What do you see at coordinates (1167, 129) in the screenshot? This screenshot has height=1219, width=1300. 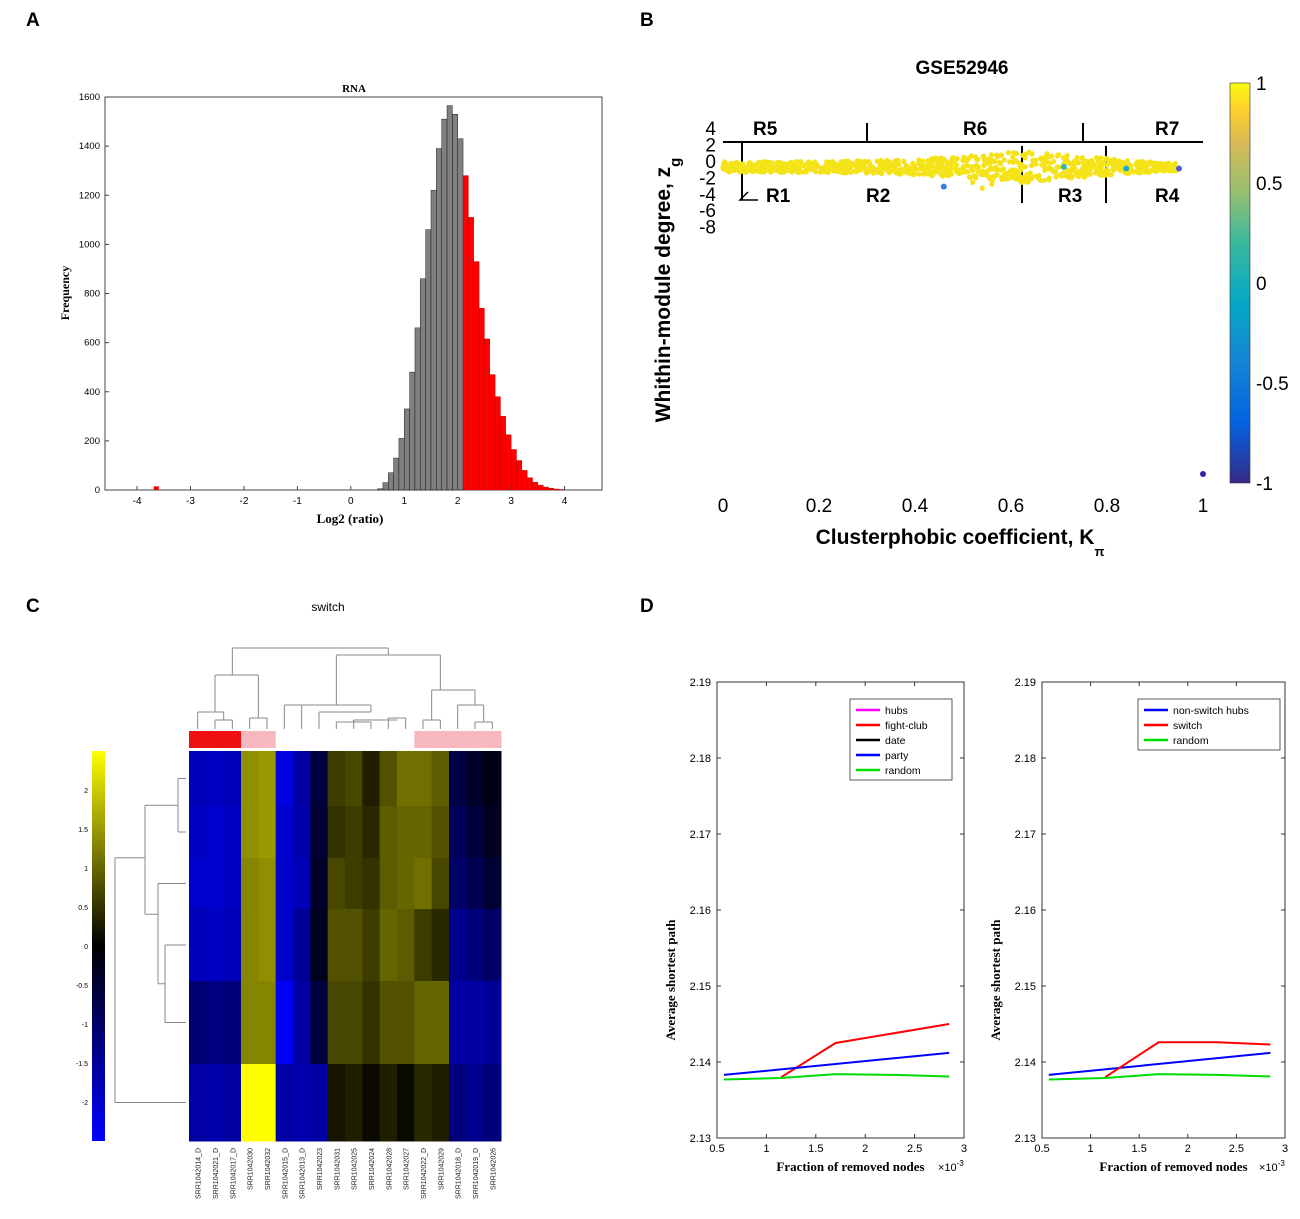 I see `region-label-r7: R7` at bounding box center [1167, 129].